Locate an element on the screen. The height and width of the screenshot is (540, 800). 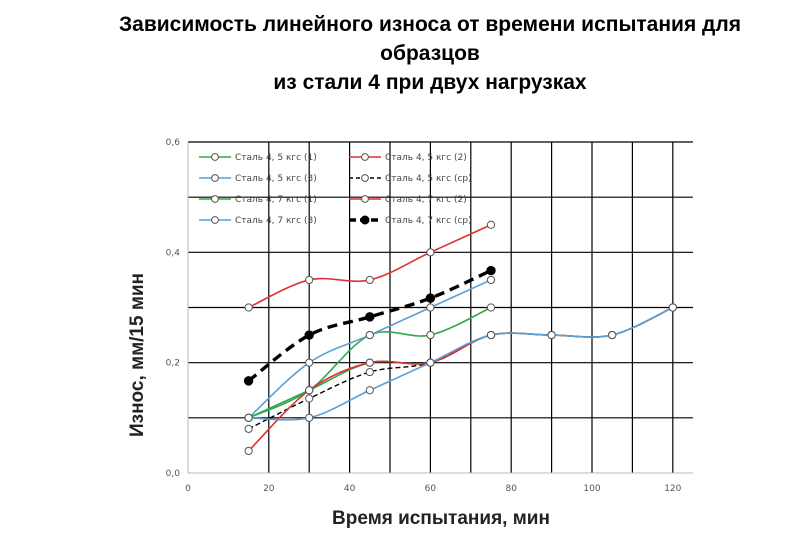
legend-item: Сталь 4, 5 кгс (1) is located at coordinates (258, 158).